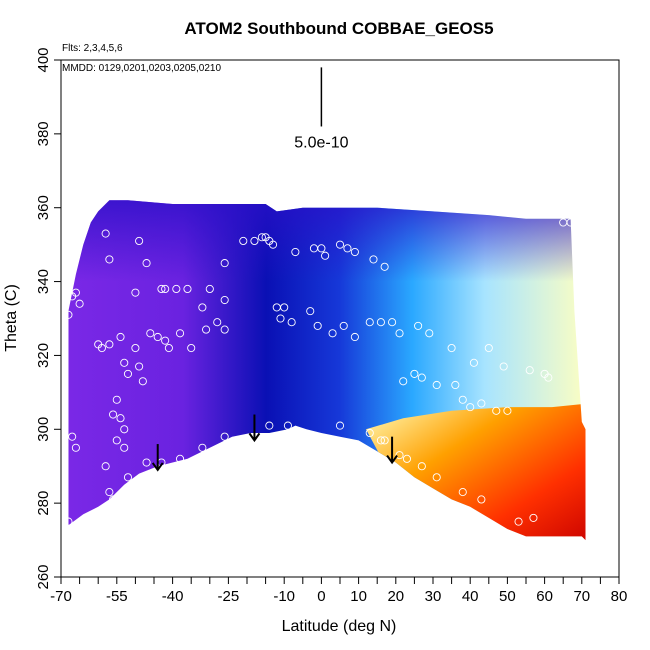 The width and height of the screenshot is (650, 650). What do you see at coordinates (43, 133) in the screenshot?
I see `y-tick-label: 380` at bounding box center [43, 133].